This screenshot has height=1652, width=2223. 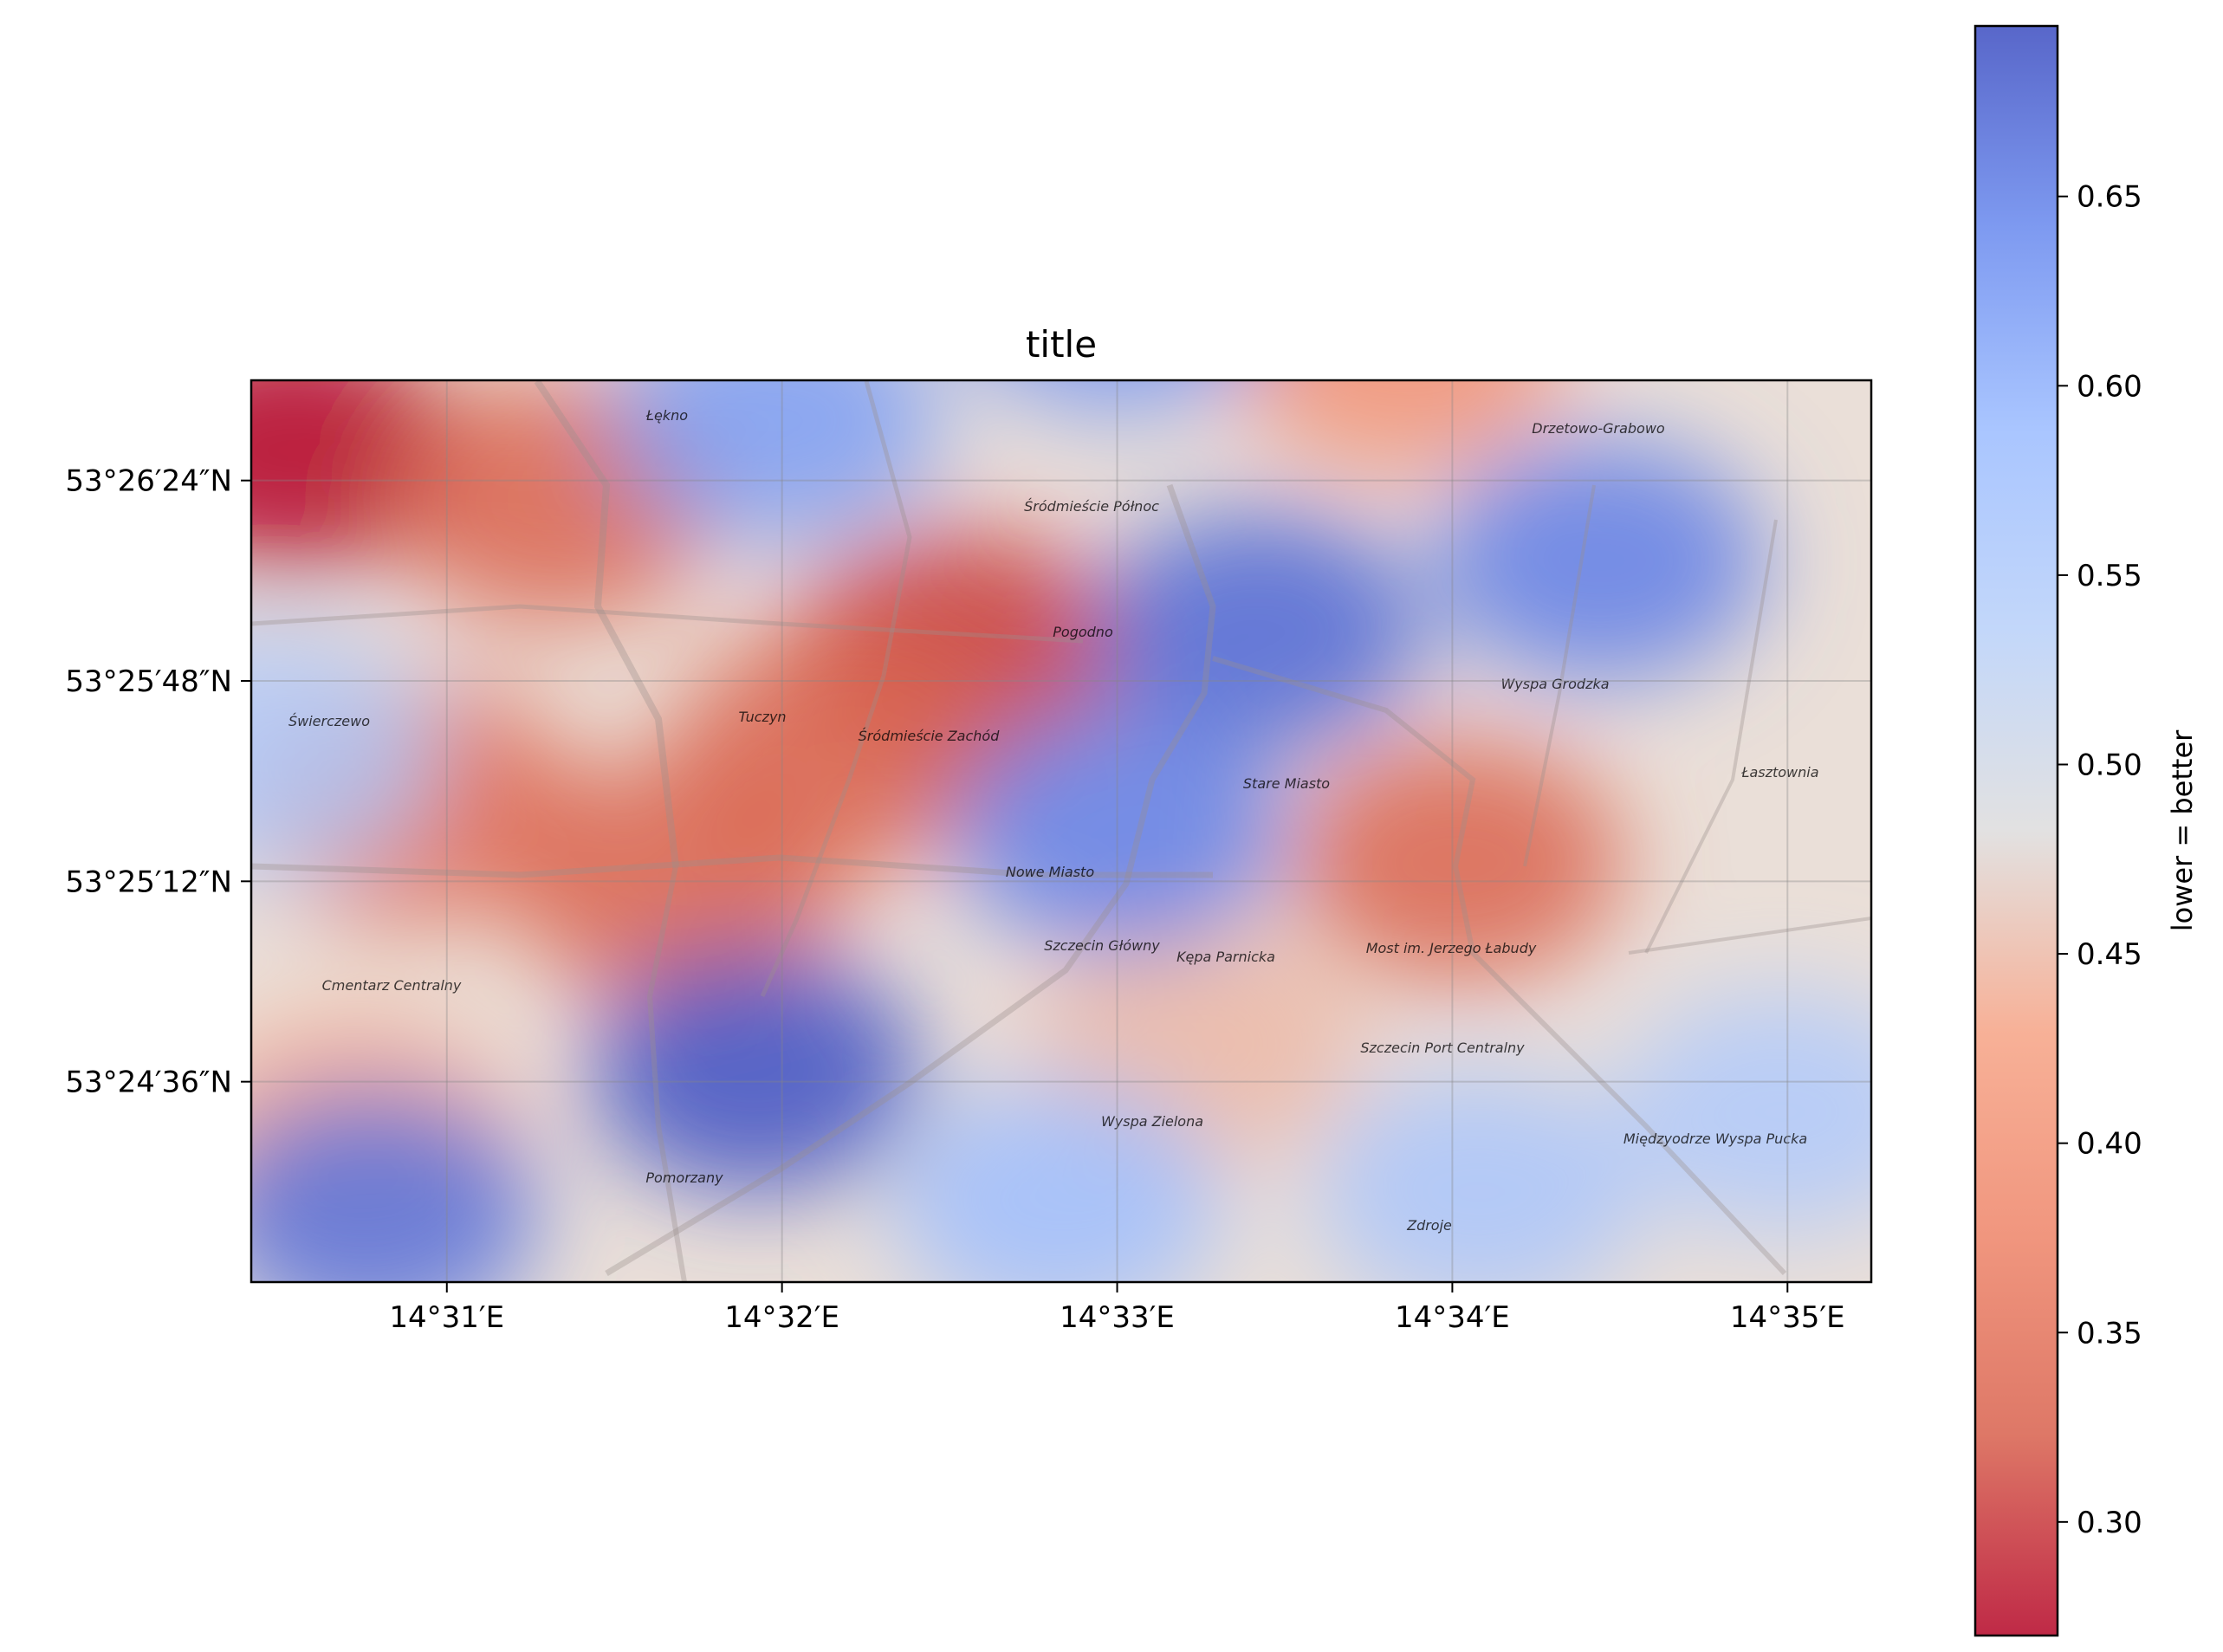 What do you see at coordinates (2109, 954) in the screenshot?
I see `colorbar-tick-label: 0.45` at bounding box center [2109, 954].